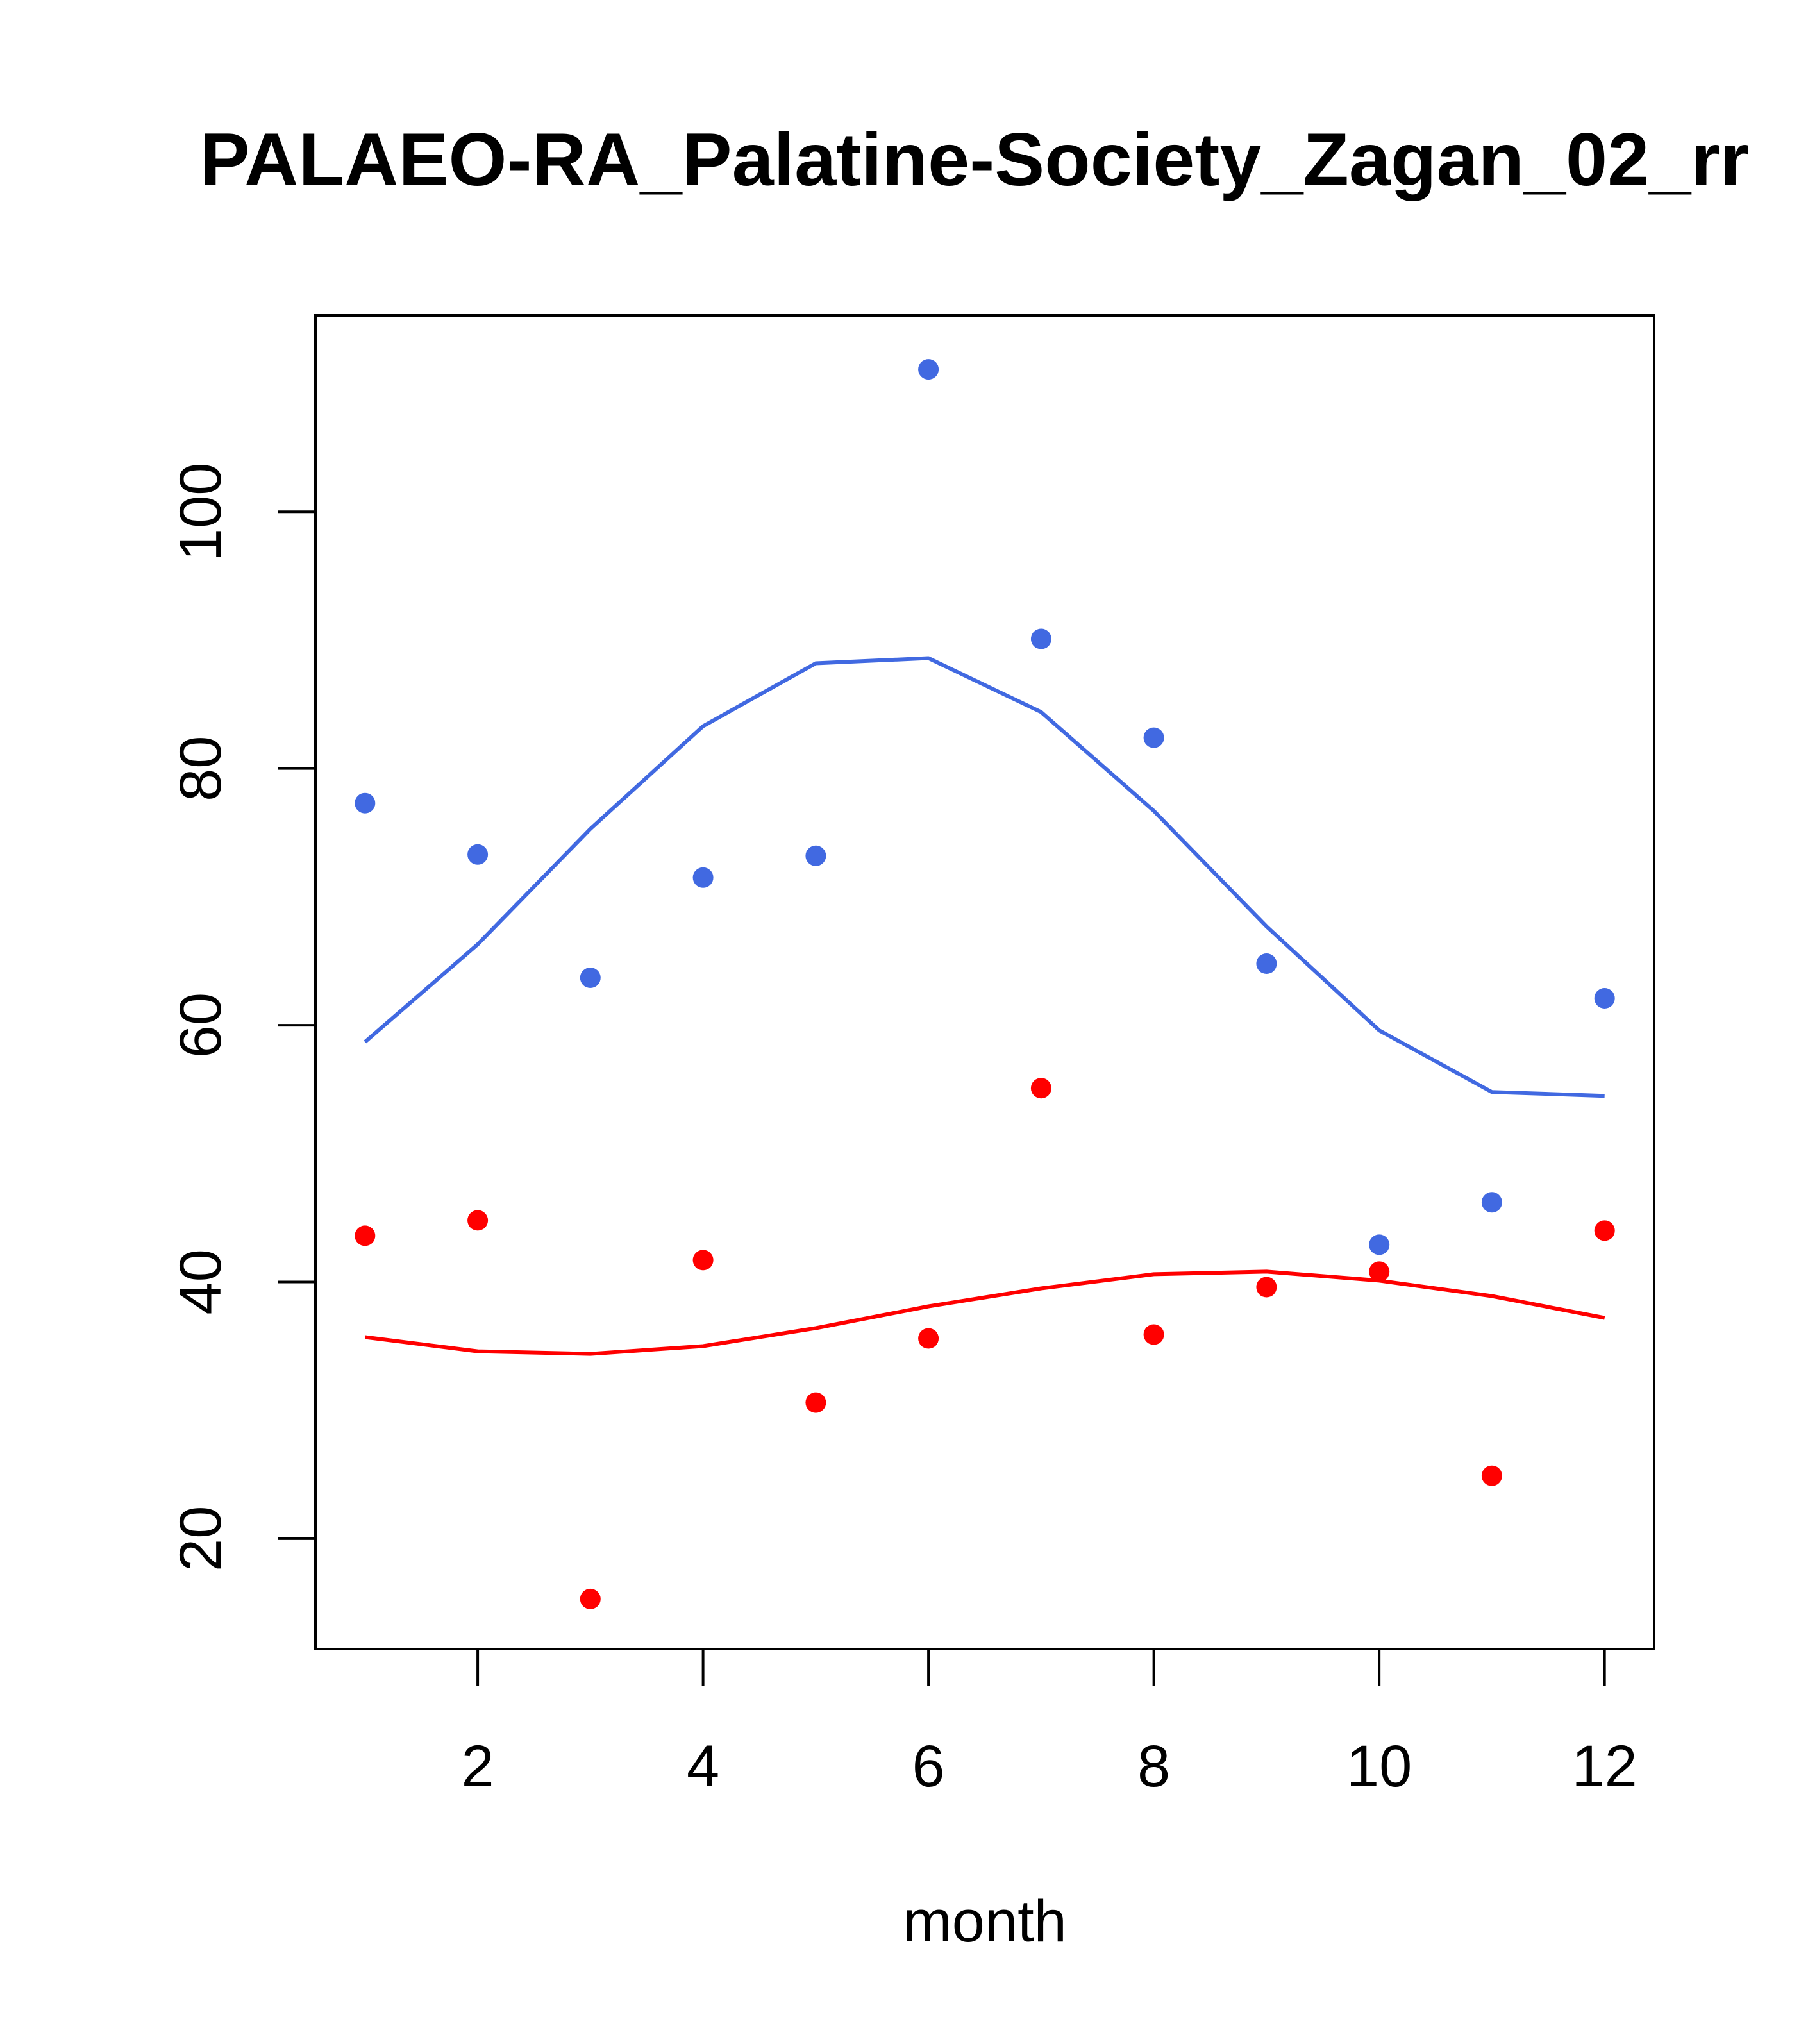 This screenshot has height=2044, width=1817. What do you see at coordinates (1050, 1723) in the screenshot?
I see `x-axis: 2 4 6 8 10 12` at bounding box center [1050, 1723].